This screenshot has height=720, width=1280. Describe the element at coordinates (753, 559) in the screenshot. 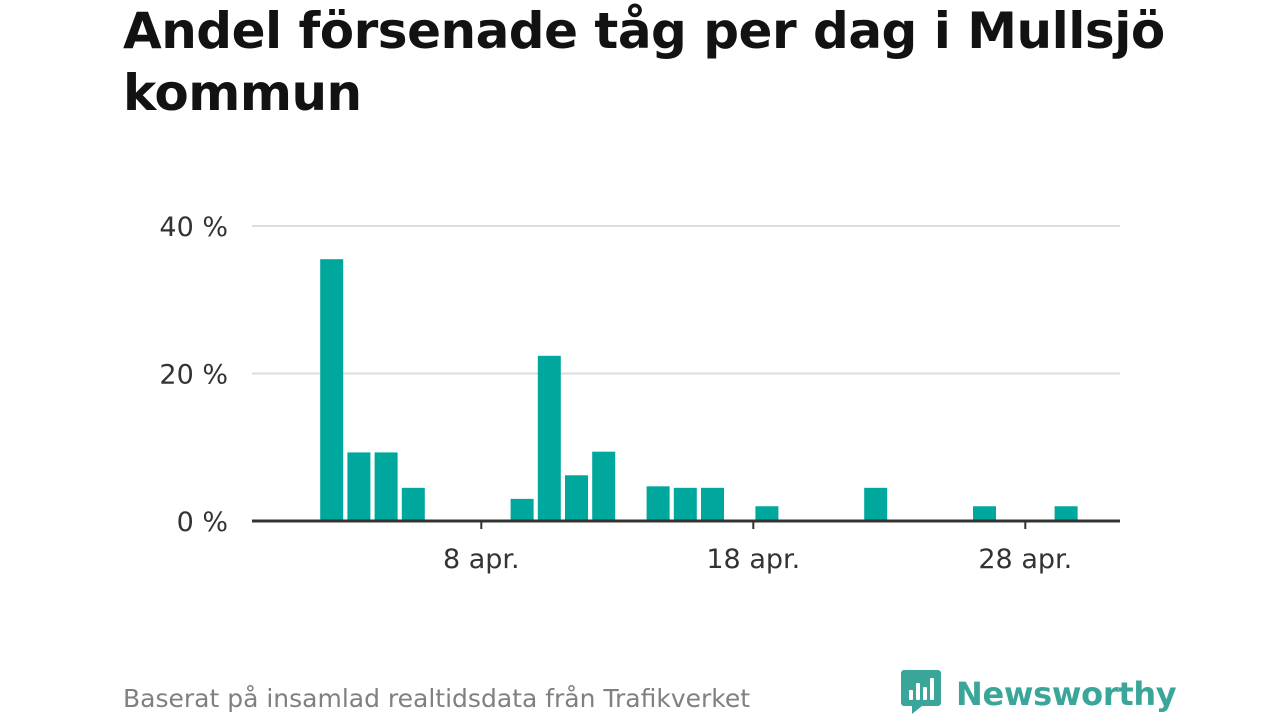

I see `x-tick-label: 18 apr.` at that location.